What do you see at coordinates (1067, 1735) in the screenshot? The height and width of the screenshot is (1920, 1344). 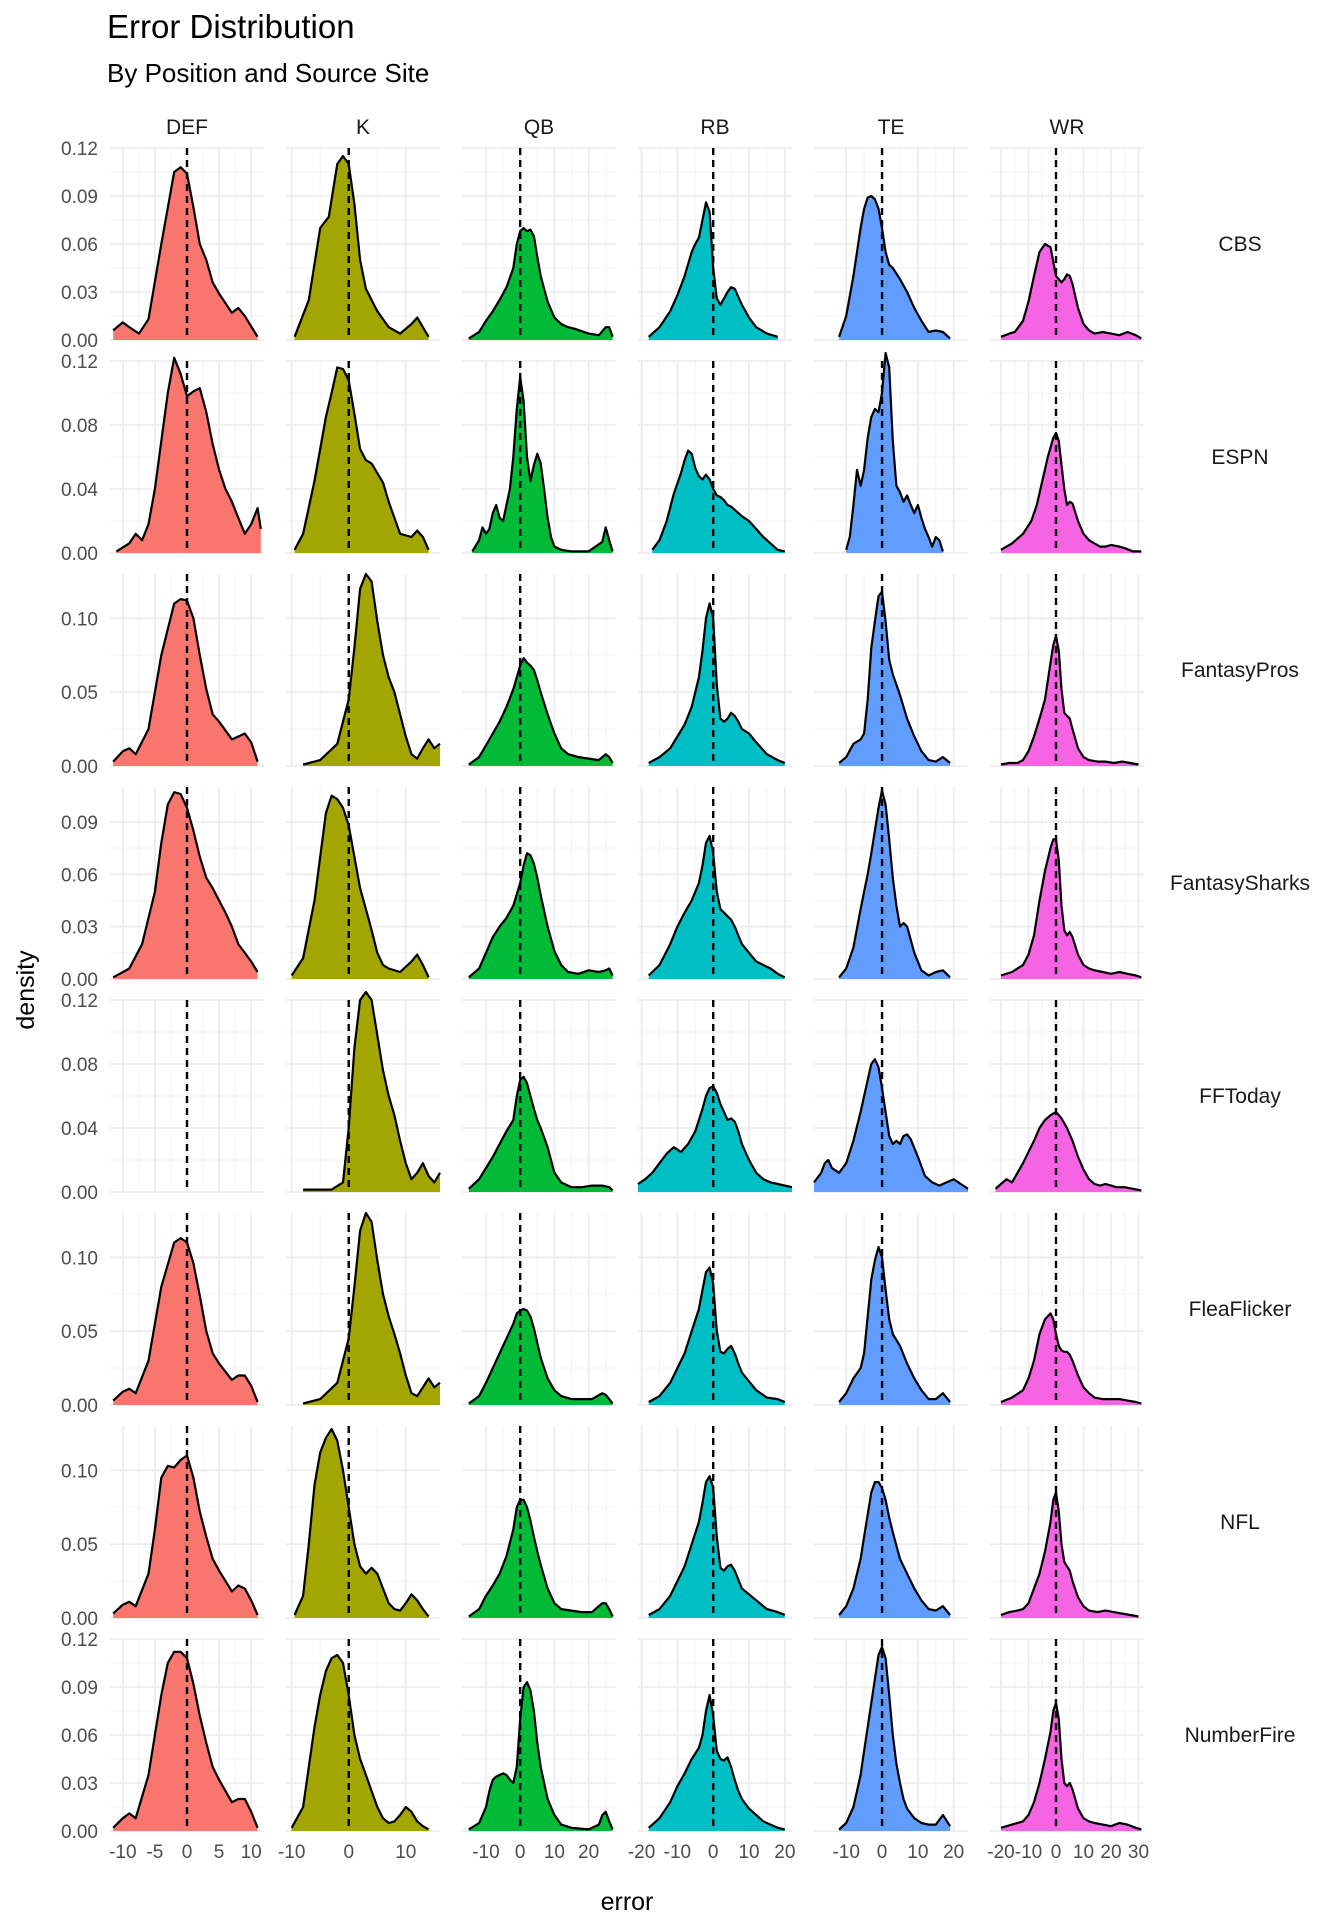 I see `panel-numberfire-wr` at bounding box center [1067, 1735].